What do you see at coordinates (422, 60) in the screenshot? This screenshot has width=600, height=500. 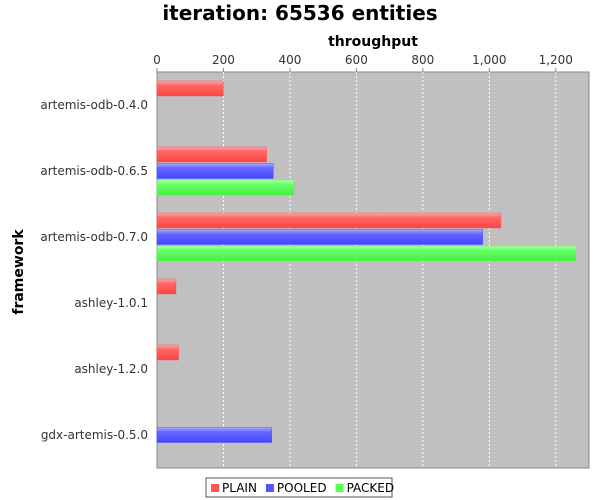 I see `x-tick-label: 800` at bounding box center [422, 60].